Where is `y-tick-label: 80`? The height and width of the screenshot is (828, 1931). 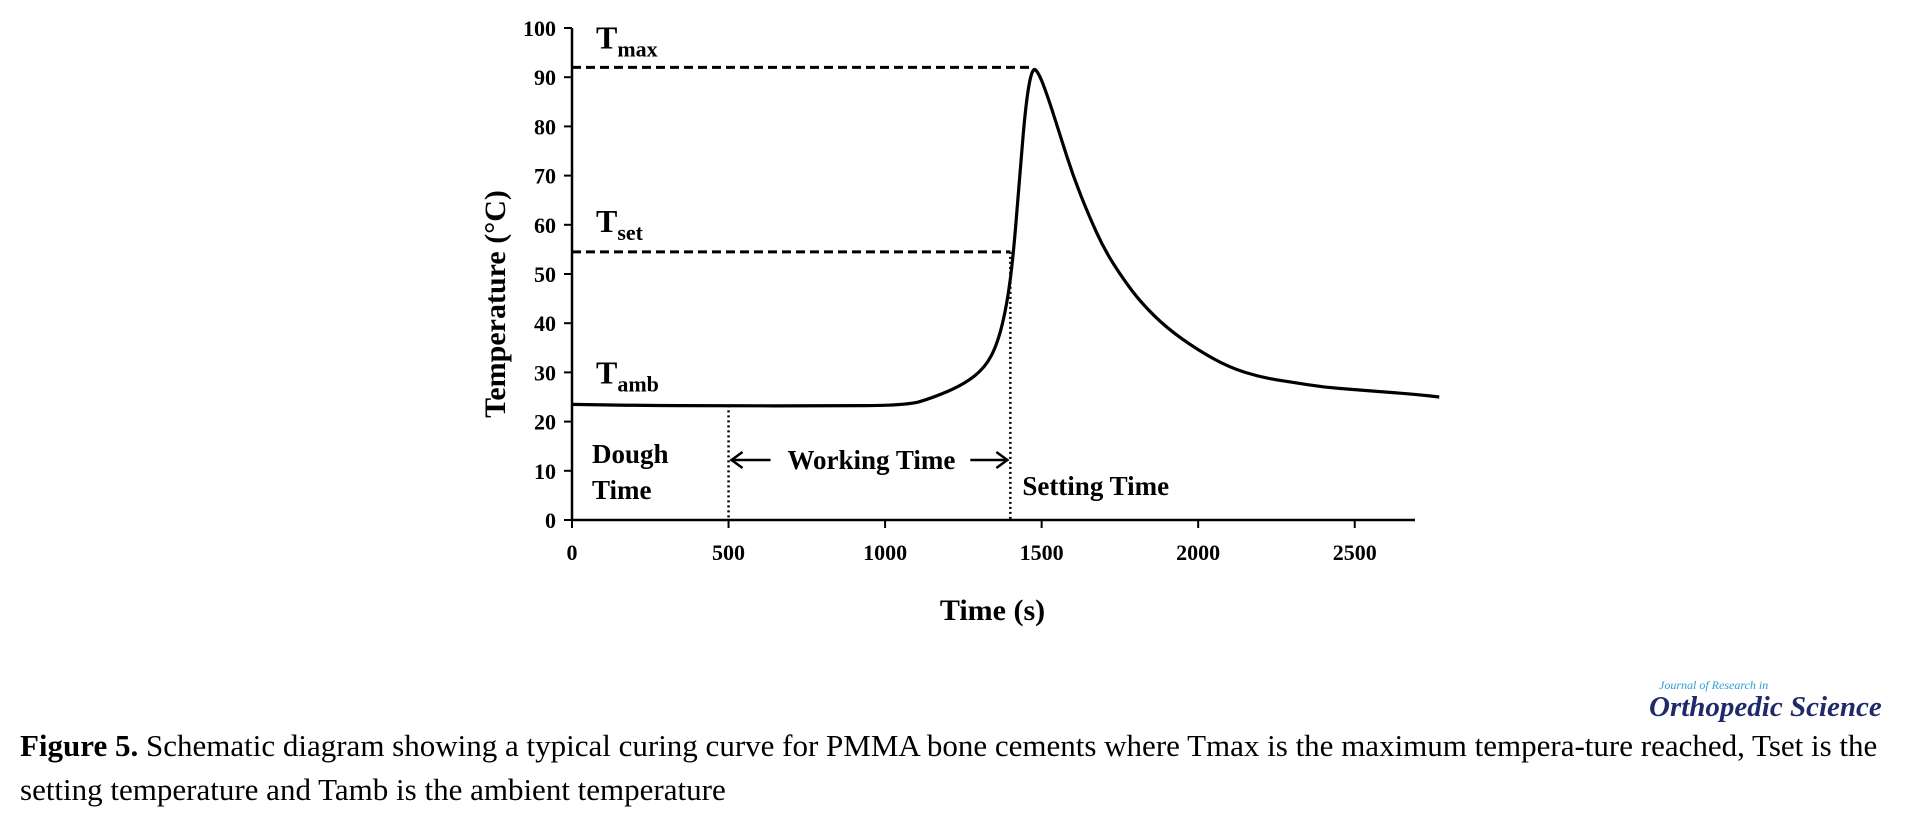
y-tick-label: 80 is located at coordinates (545, 126).